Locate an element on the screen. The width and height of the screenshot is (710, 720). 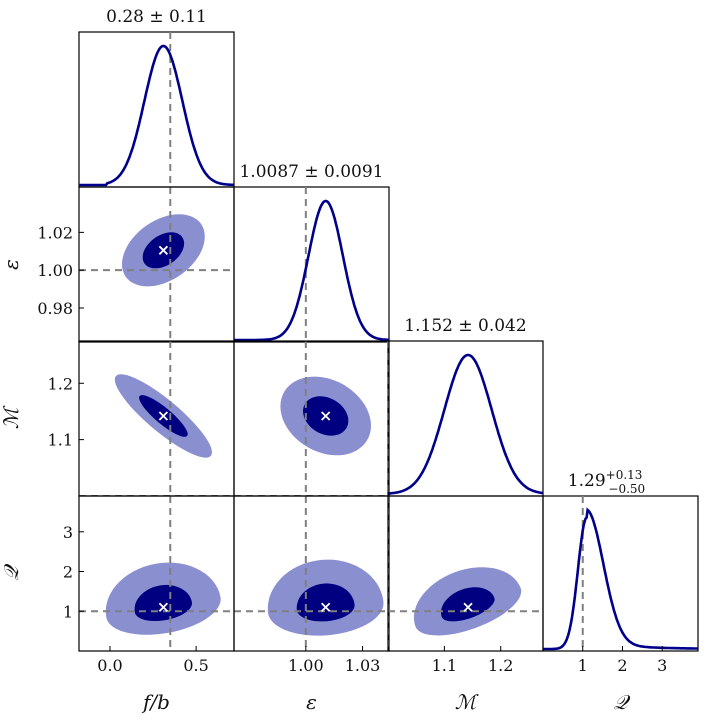
x-tick-label: 2 is located at coordinates (622, 665).